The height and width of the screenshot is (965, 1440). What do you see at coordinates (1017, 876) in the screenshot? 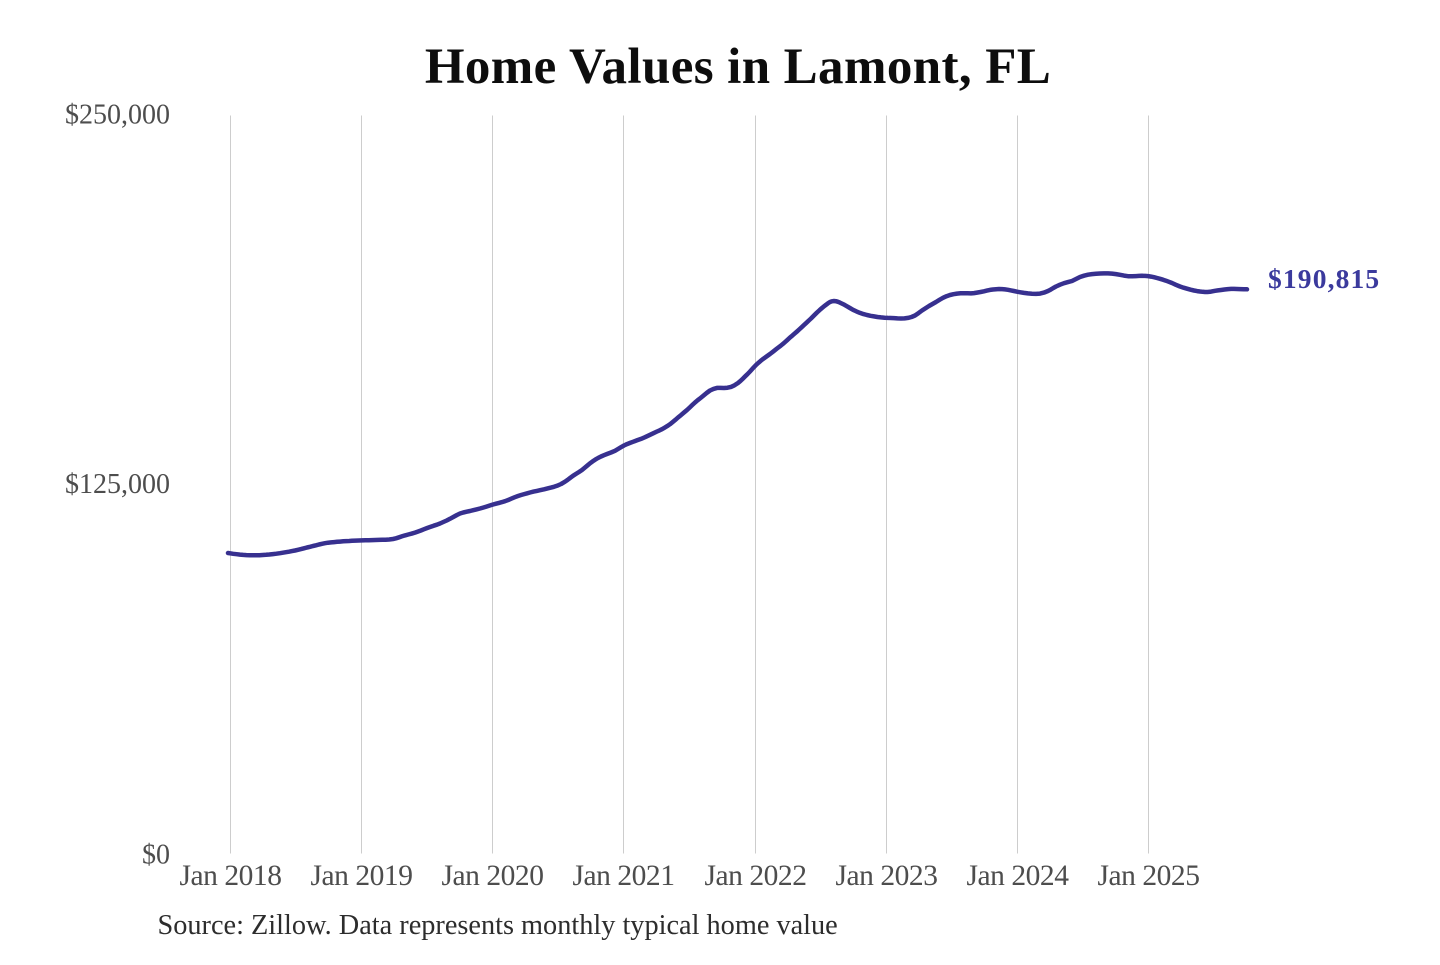
I see `svg-text: Jan 2024` at bounding box center [1017, 876].